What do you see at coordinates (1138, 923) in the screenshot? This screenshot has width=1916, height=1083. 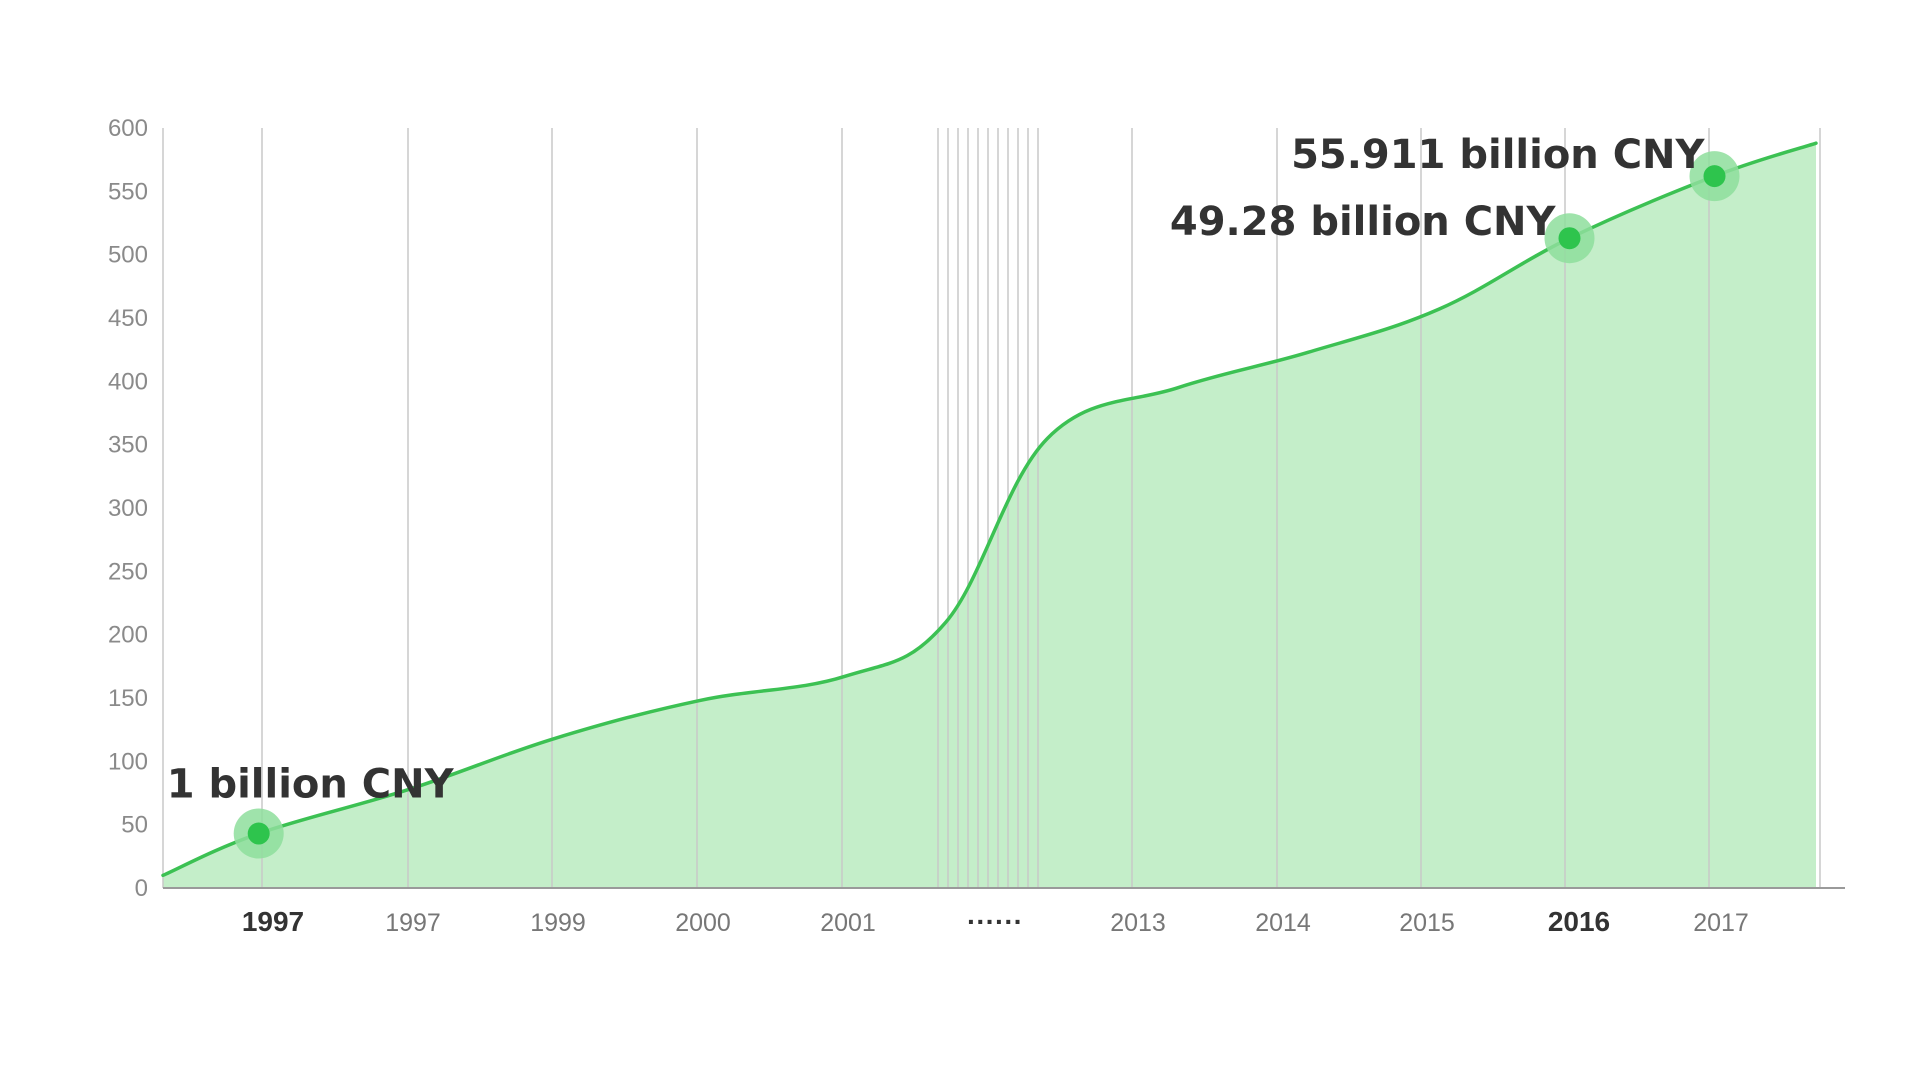 I see `x-tick-label: 2013` at bounding box center [1138, 923].